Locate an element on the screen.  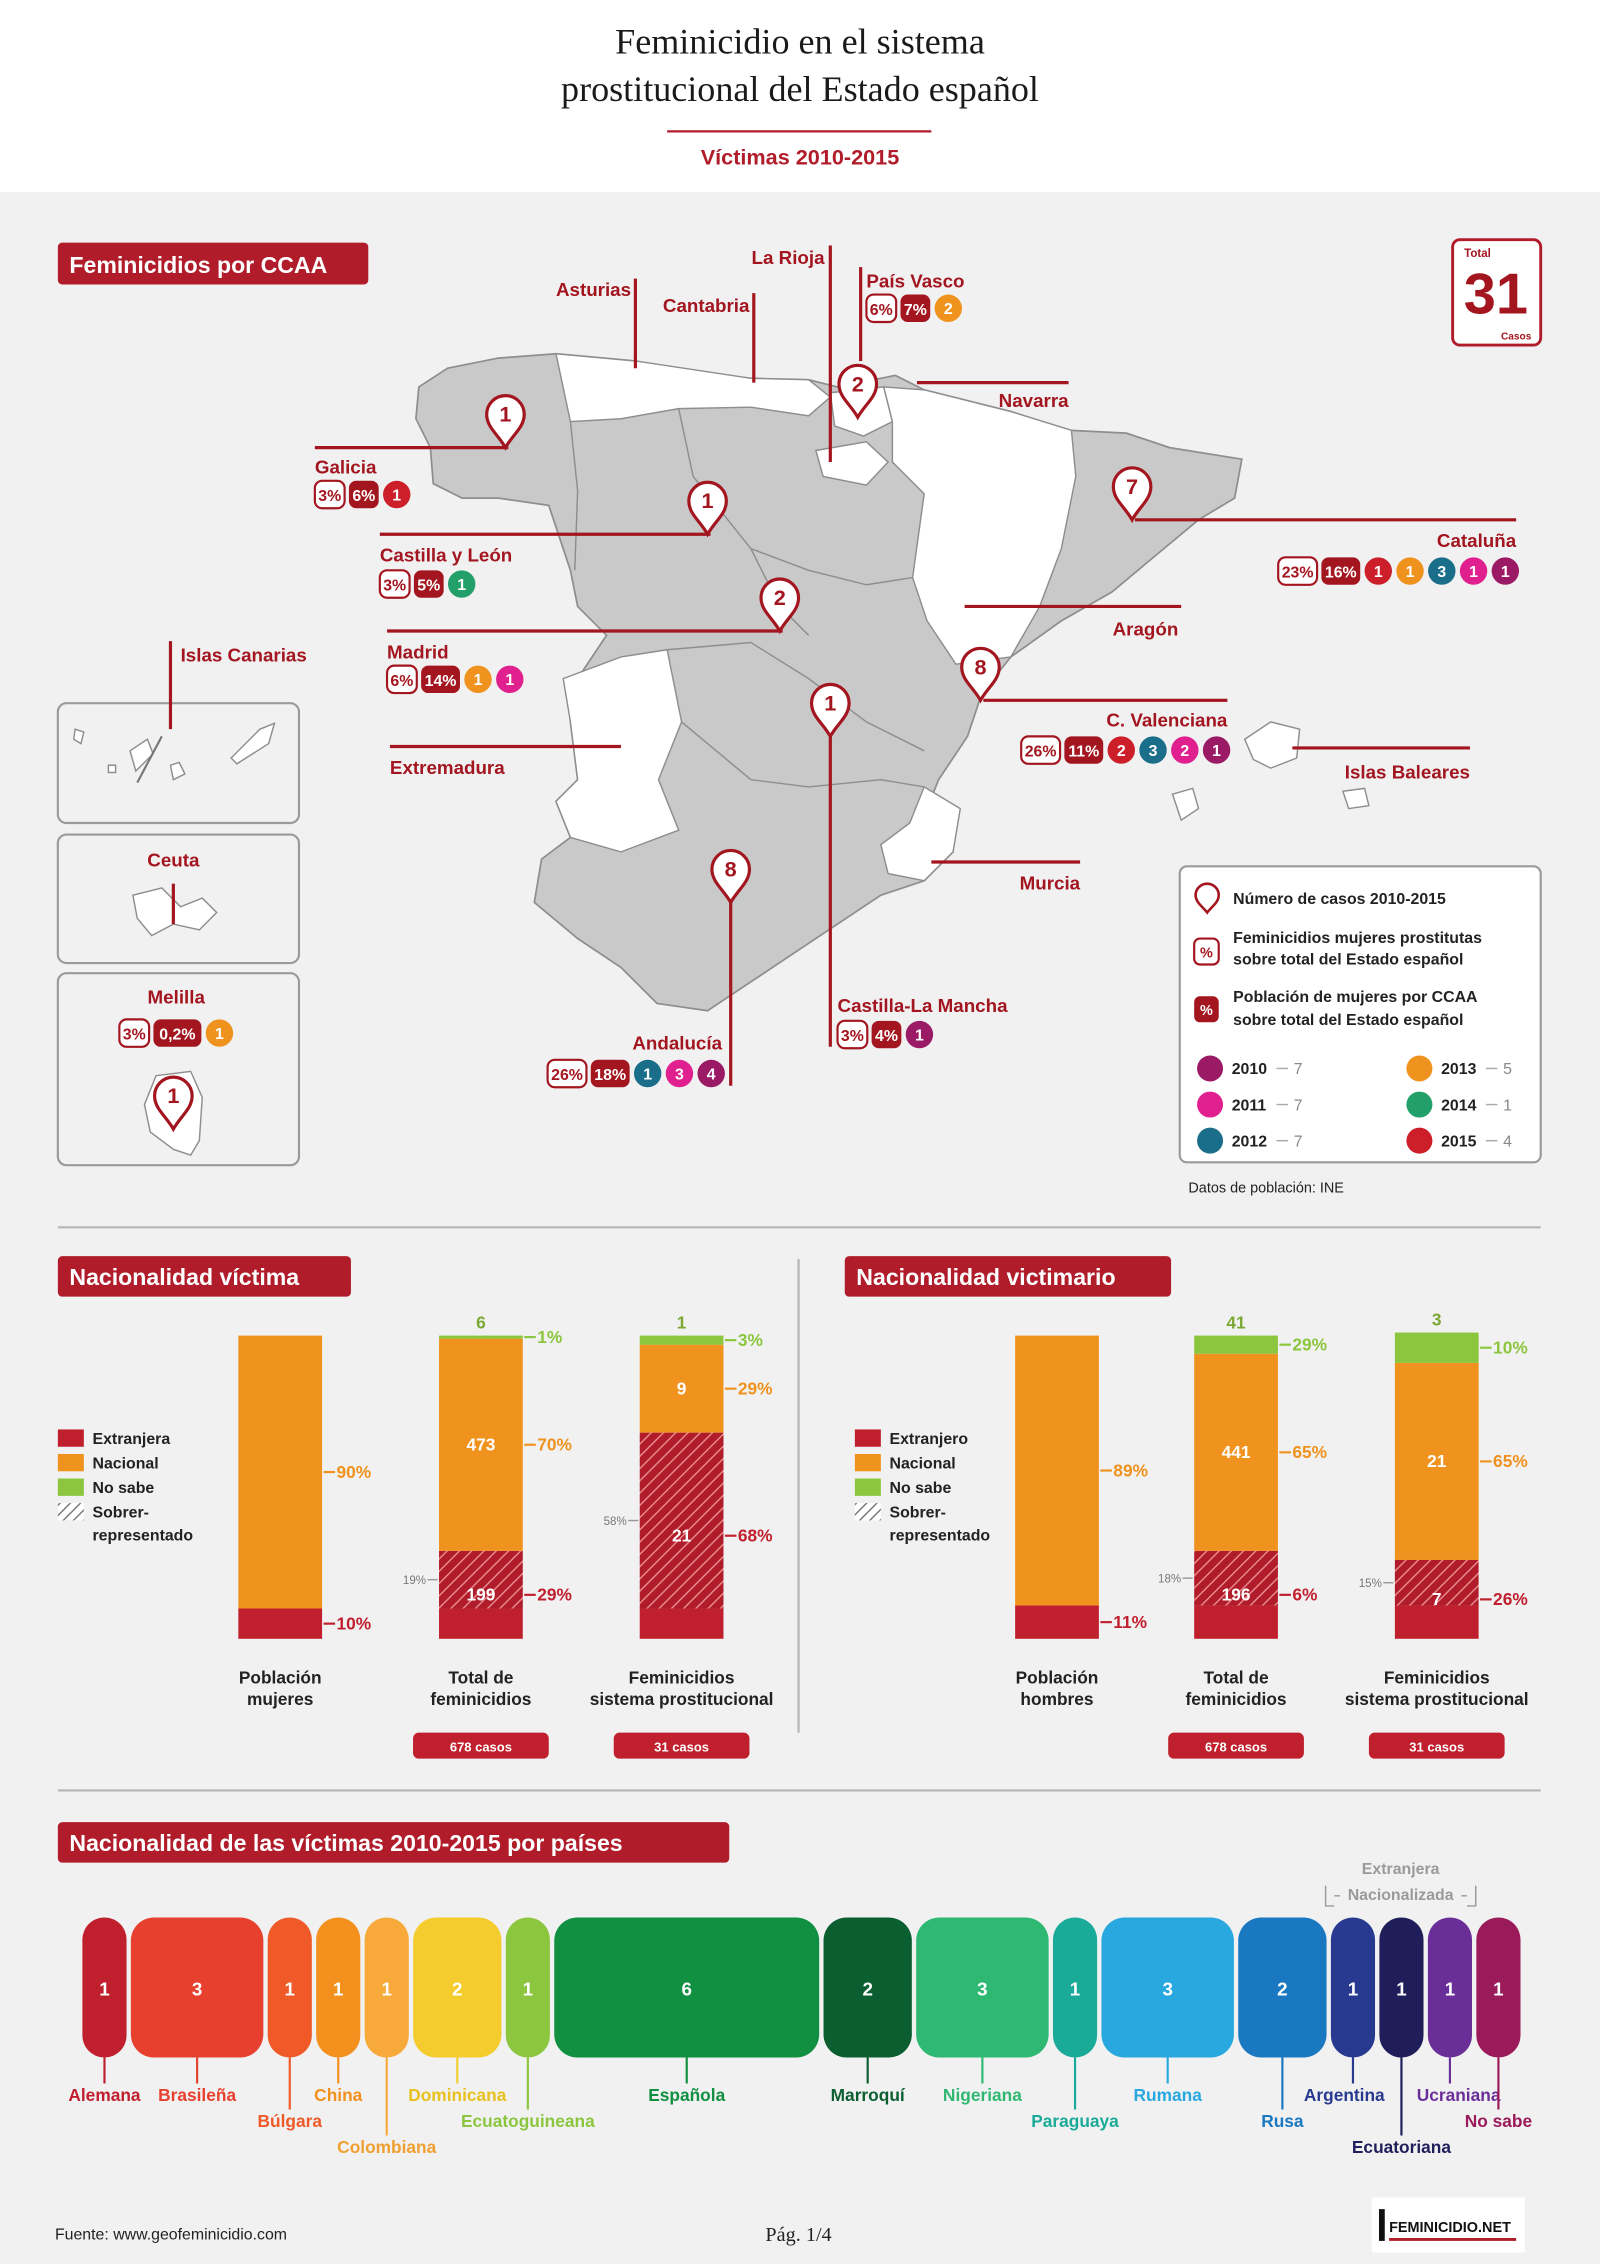
legend-label-sobrerrepresentado: Sobrer- is located at coordinates (918, 1513).